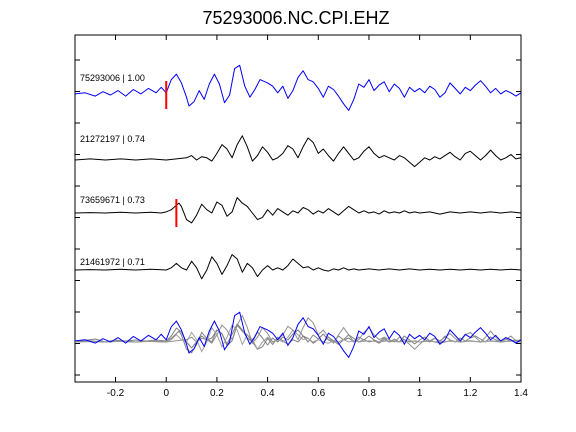  What do you see at coordinates (112, 200) in the screenshot?
I see `trace-label: 73659671 | 0.73` at bounding box center [112, 200].